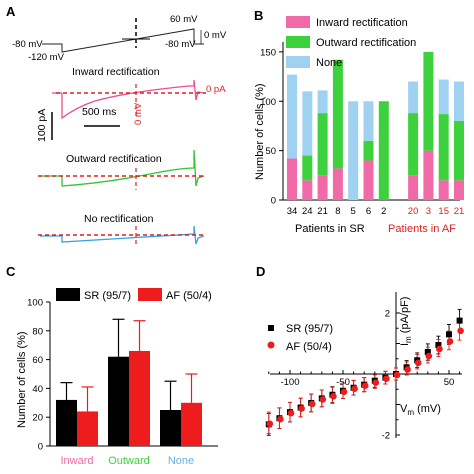  What do you see at coordinates (307, 211) in the screenshot?
I see `b-category-label: 24` at bounding box center [307, 211].